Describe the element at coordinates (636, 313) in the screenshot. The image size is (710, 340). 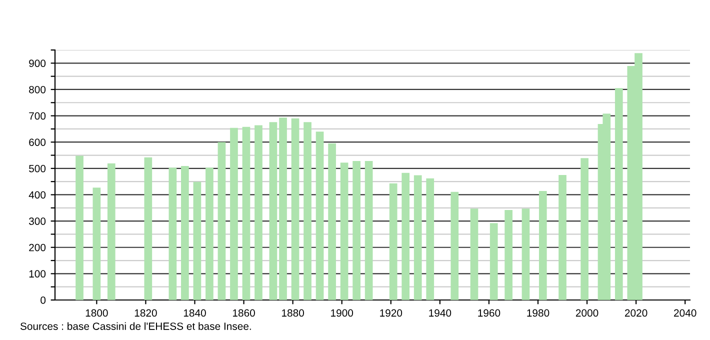
I see `x-tick-label: 2020` at that location.